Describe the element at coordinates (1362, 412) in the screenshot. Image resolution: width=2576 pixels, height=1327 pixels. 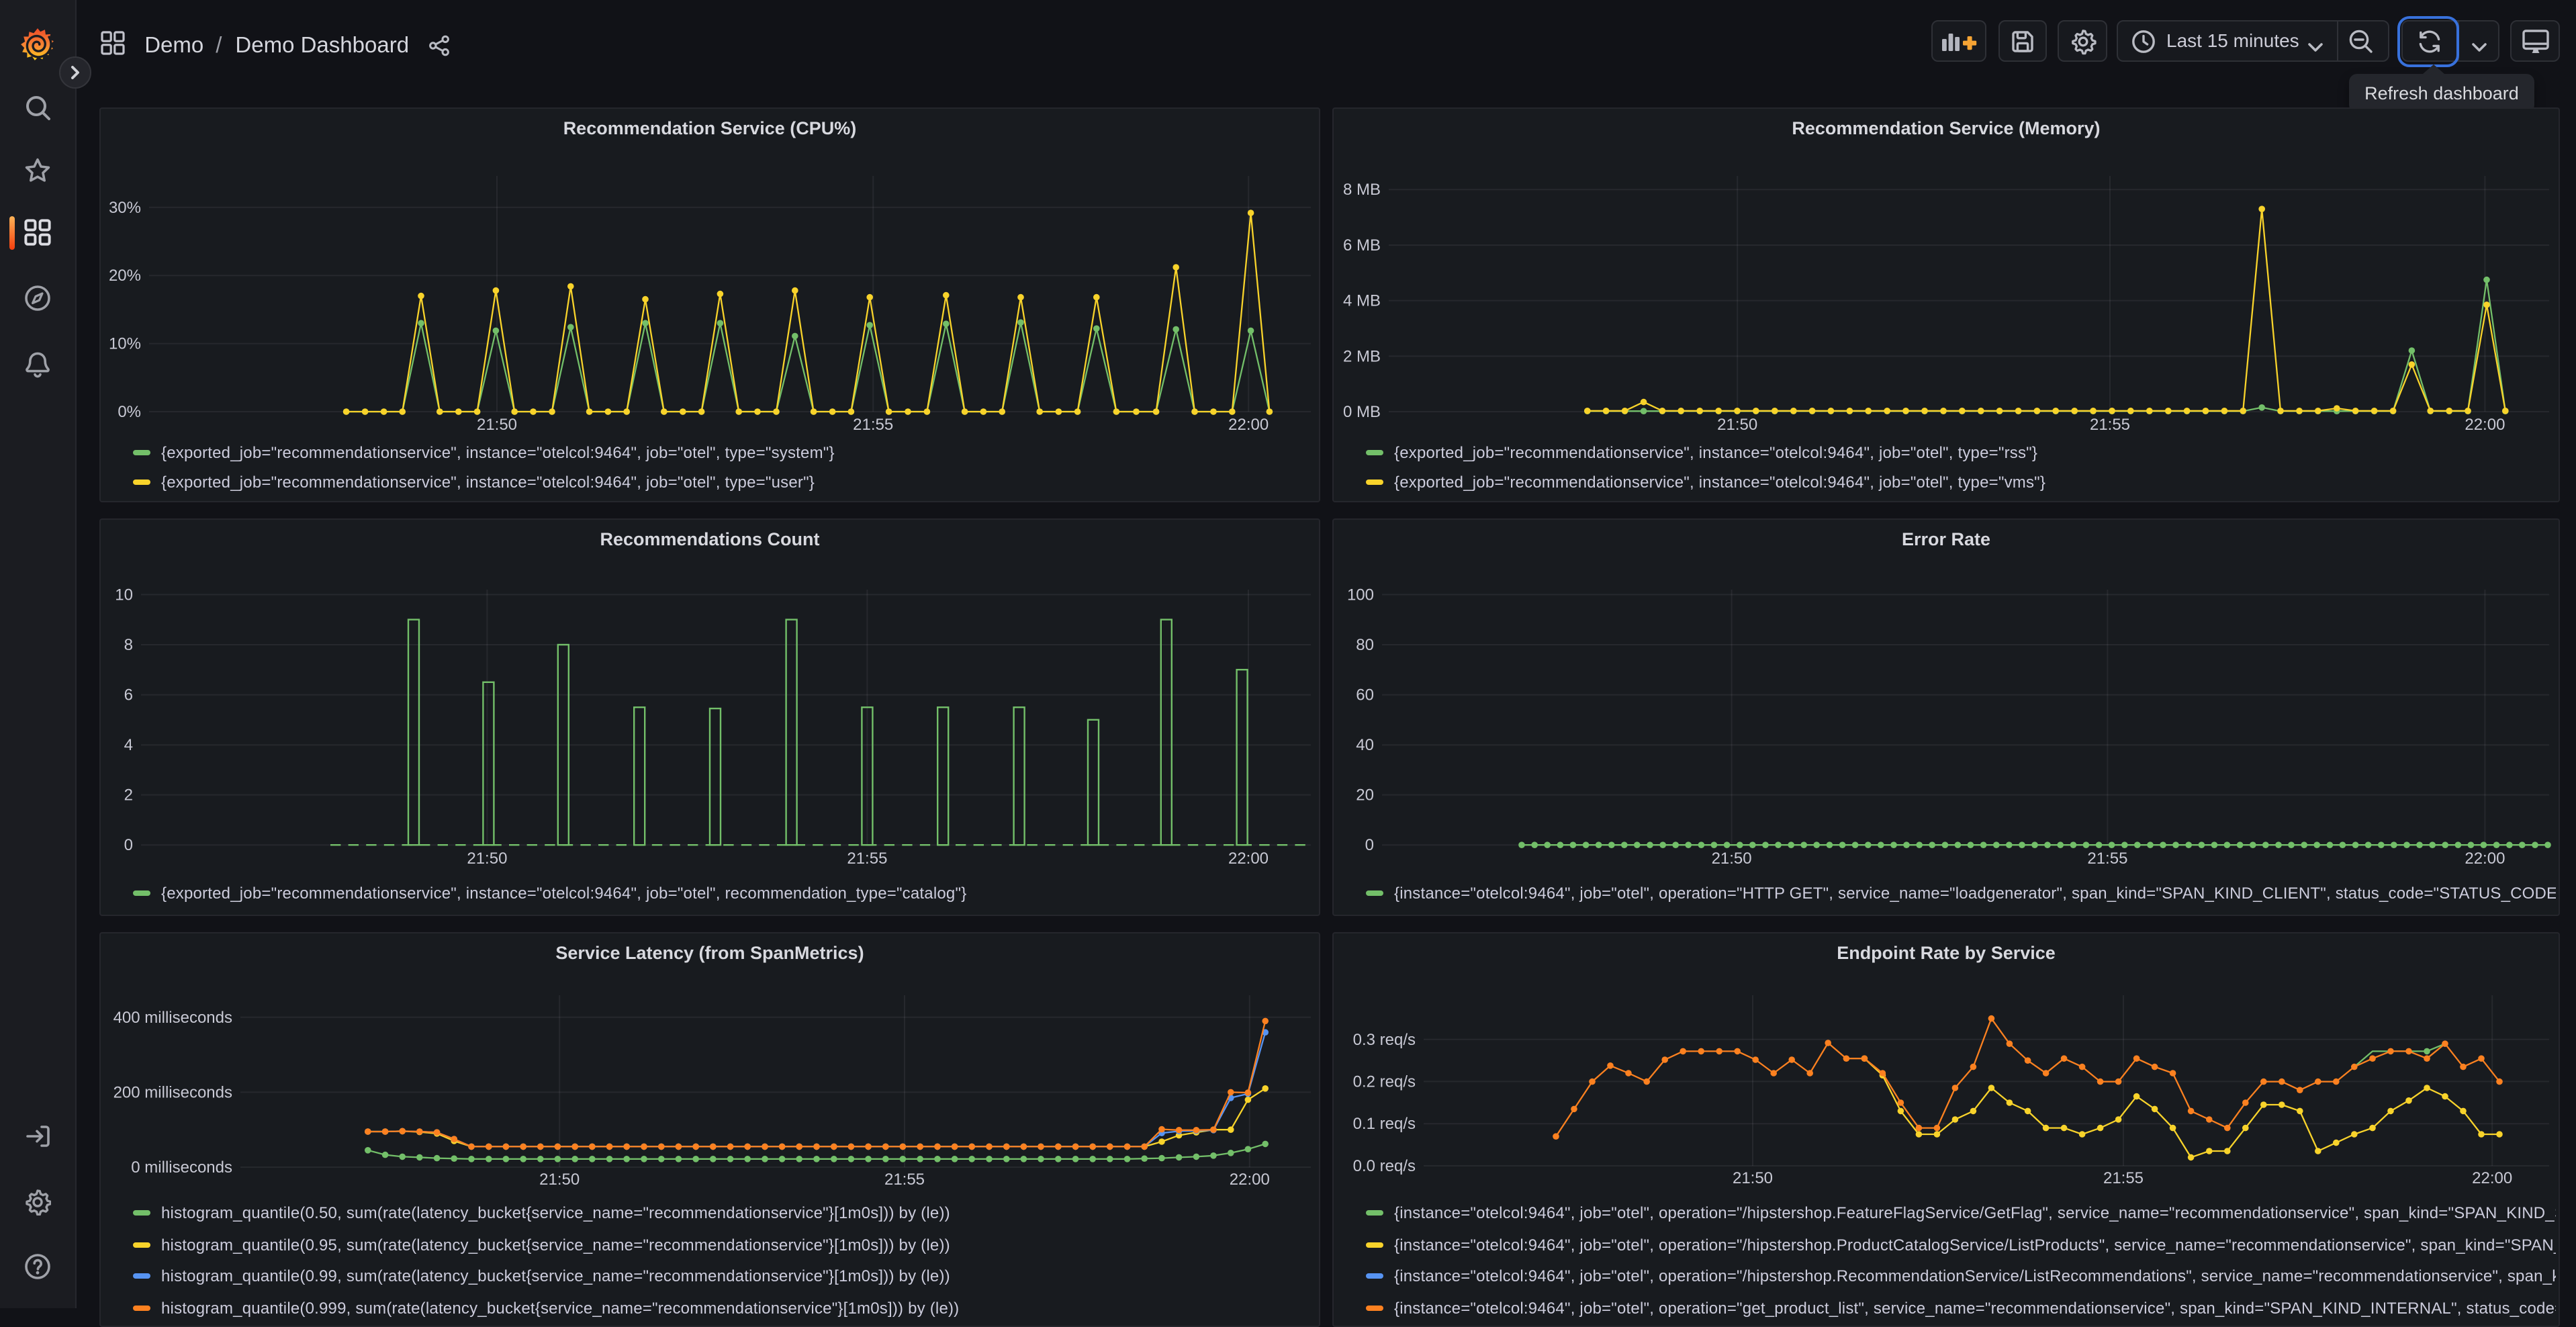
I see `svg-text: 0 MB` at that location.